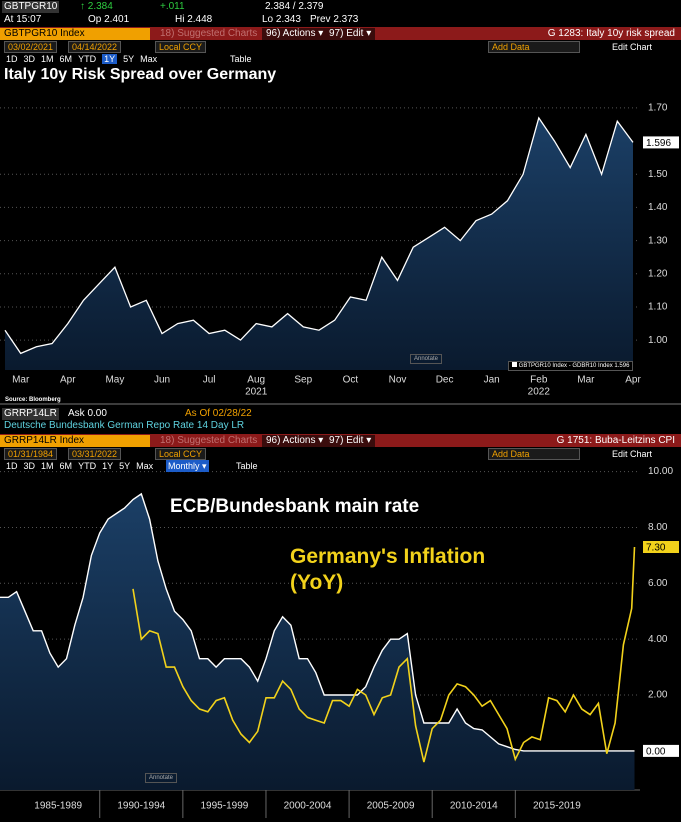 The width and height of the screenshot is (681, 822). I want to click on ask: Ask 0.00, so click(87, 413).